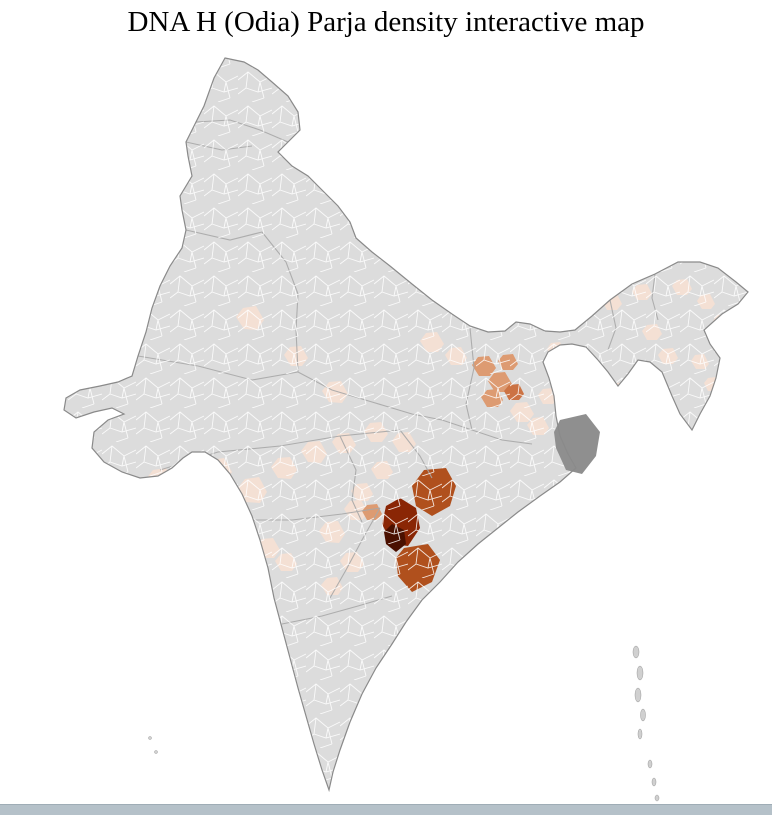 The height and width of the screenshot is (815, 772). Describe the element at coordinates (404, 723) in the screenshot. I see `island-chains` at that location.